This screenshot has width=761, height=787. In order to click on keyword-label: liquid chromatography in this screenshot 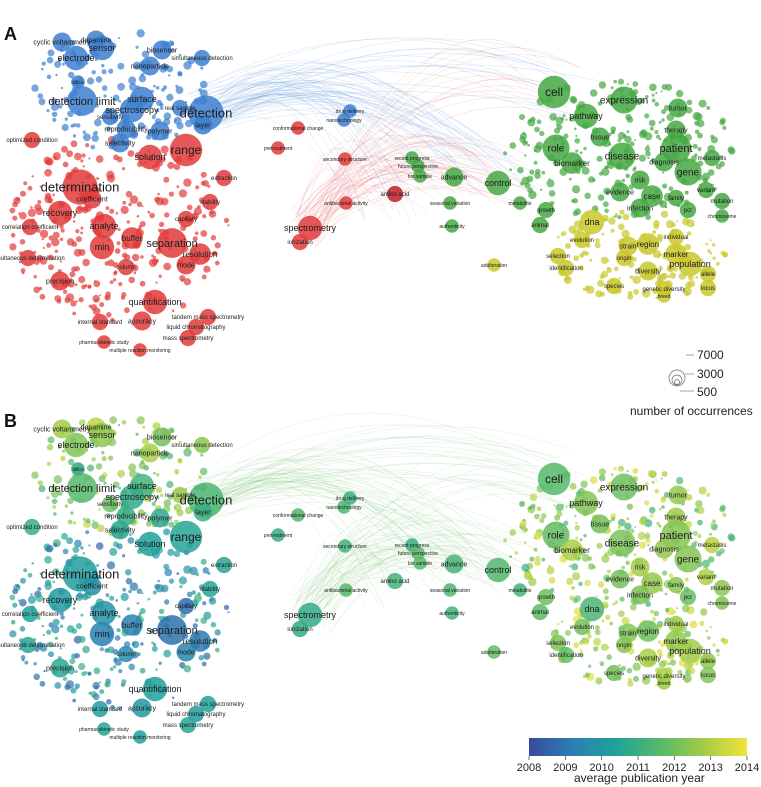, I will do `click(195, 328)`.